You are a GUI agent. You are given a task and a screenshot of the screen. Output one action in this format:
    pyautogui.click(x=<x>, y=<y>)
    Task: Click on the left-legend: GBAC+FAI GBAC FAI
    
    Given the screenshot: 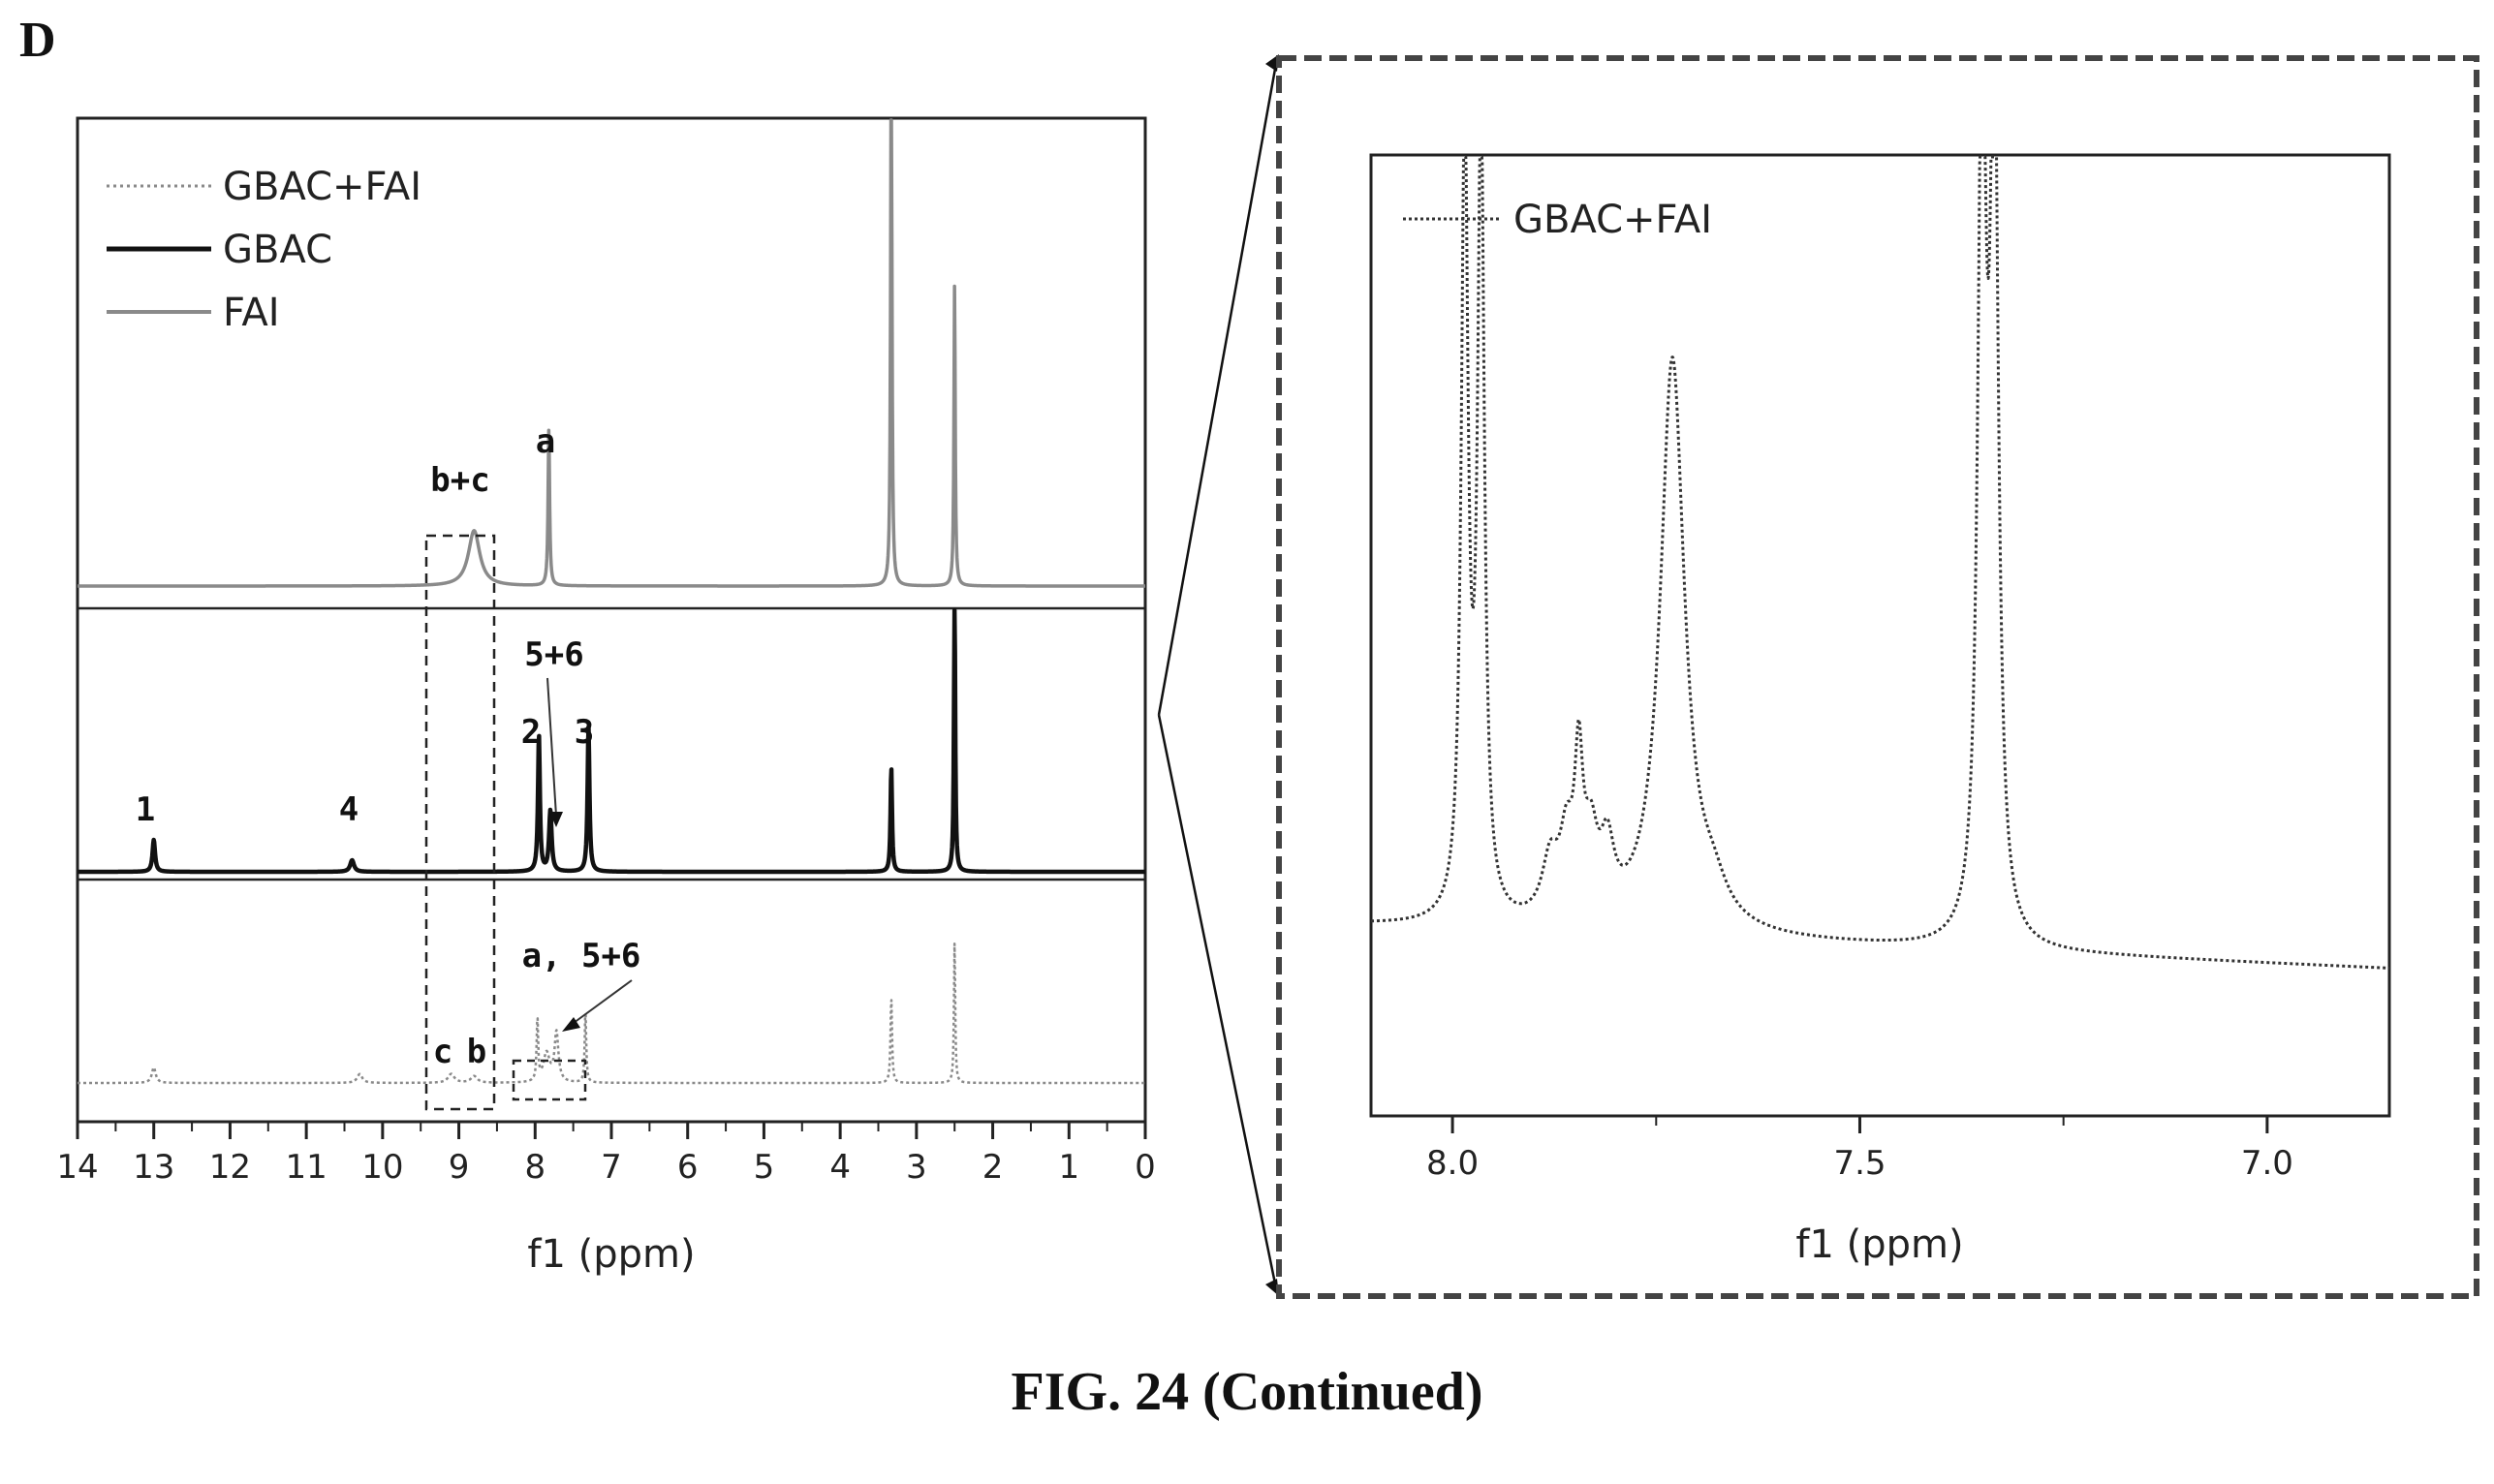 What is the action you would take?
    pyautogui.click(x=264, y=250)
    